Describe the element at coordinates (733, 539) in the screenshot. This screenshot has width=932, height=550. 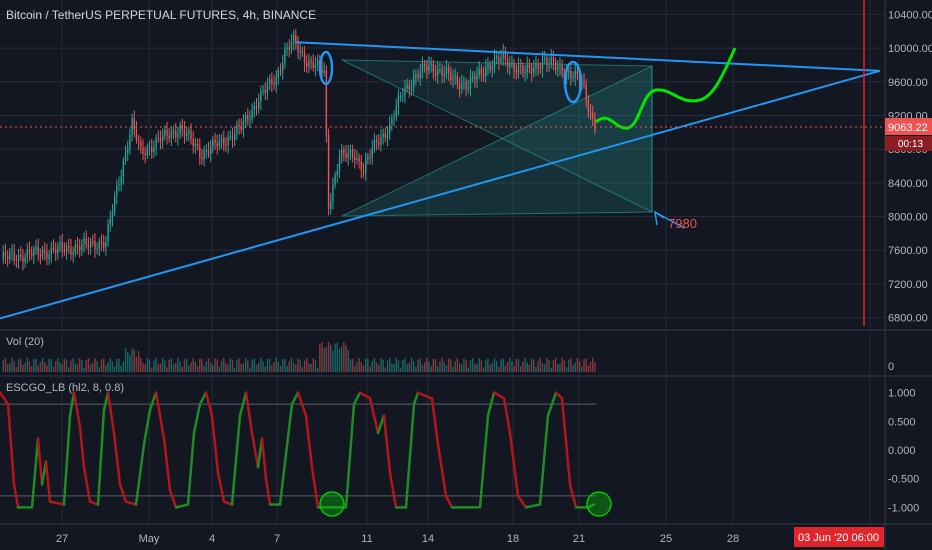
I see `time-tick-label: 28` at that location.